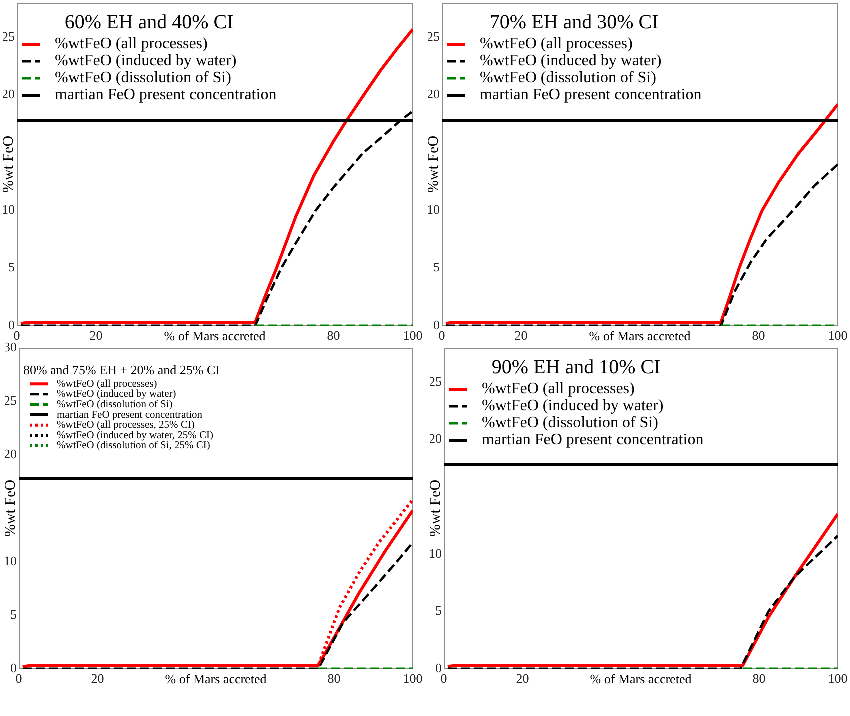 Image resolution: width=850 pixels, height=716 pixels. What do you see at coordinates (135, 436) in the screenshot?
I see `legend-label: %wtFeO (induced by water, 25% CI)` at bounding box center [135, 436].